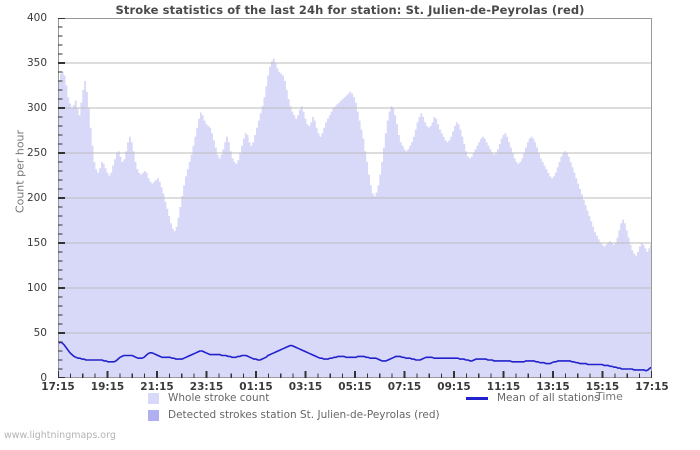 This screenshot has width=700, height=450. Describe the element at coordinates (602, 387) in the screenshot. I see `x-tick-label: 15:15` at that location.